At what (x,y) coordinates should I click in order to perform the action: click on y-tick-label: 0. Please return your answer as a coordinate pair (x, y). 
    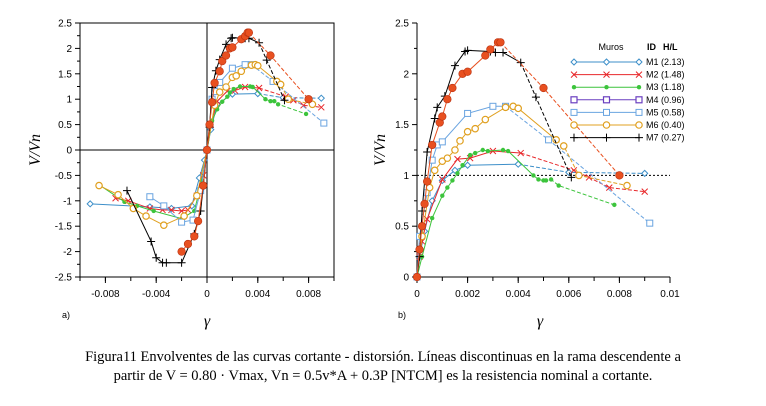
    Looking at the image, I should click on (406, 278).